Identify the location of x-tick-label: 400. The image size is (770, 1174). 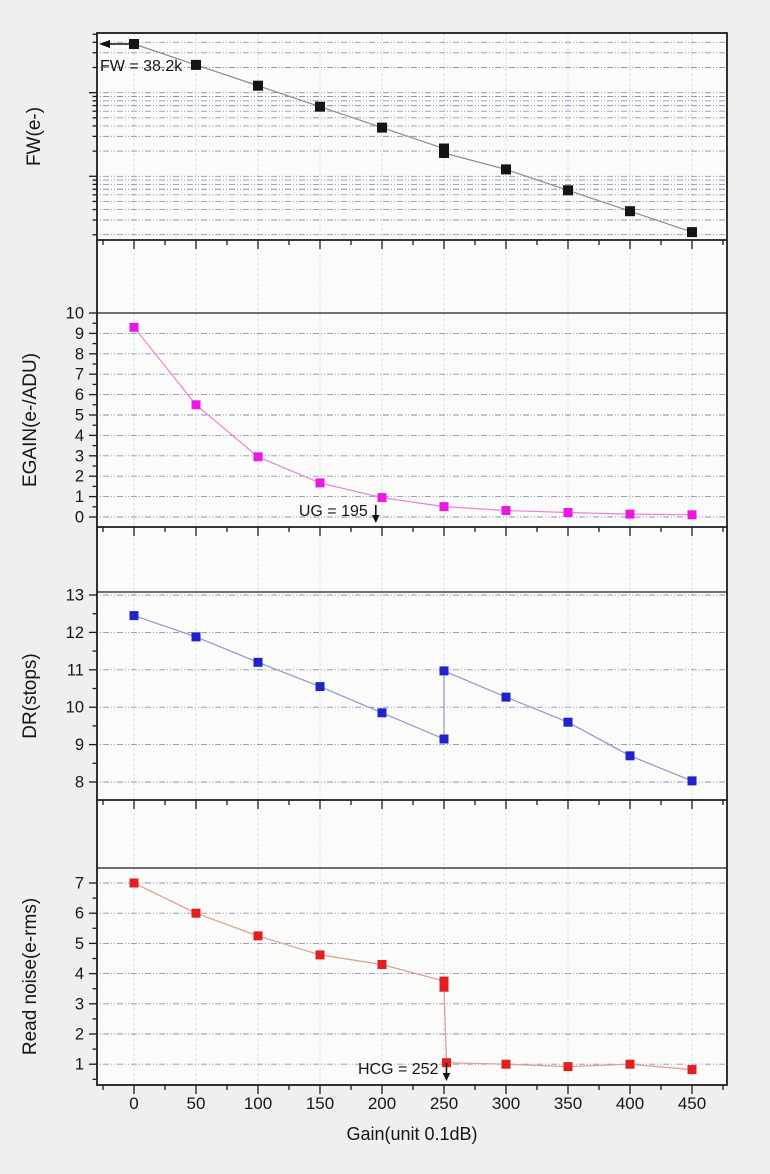
(630, 1103).